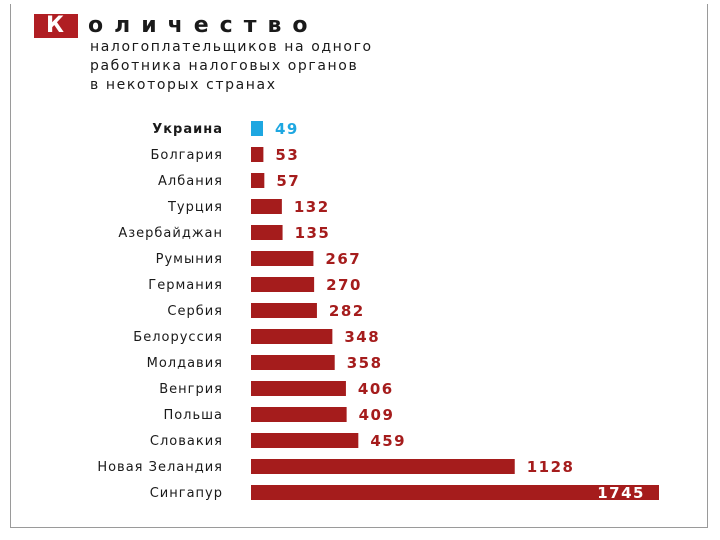 The height and width of the screenshot is (540, 720). Describe the element at coordinates (288, 181) in the screenshot. I see `value-label: 57` at that location.